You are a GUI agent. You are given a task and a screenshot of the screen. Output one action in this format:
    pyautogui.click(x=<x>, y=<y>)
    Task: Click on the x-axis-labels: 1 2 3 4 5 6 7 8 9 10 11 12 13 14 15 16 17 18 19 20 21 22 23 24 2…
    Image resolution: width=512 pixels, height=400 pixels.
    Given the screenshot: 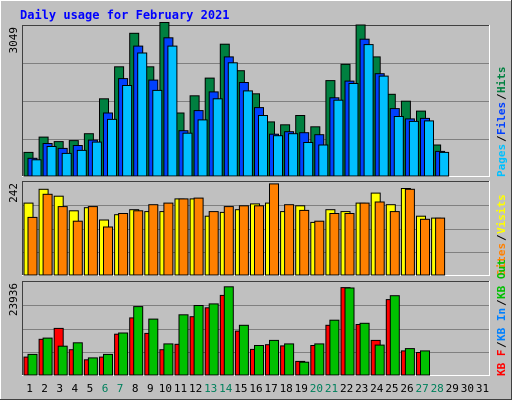 What is the action you would take?
    pyautogui.click(x=257, y=388)
    